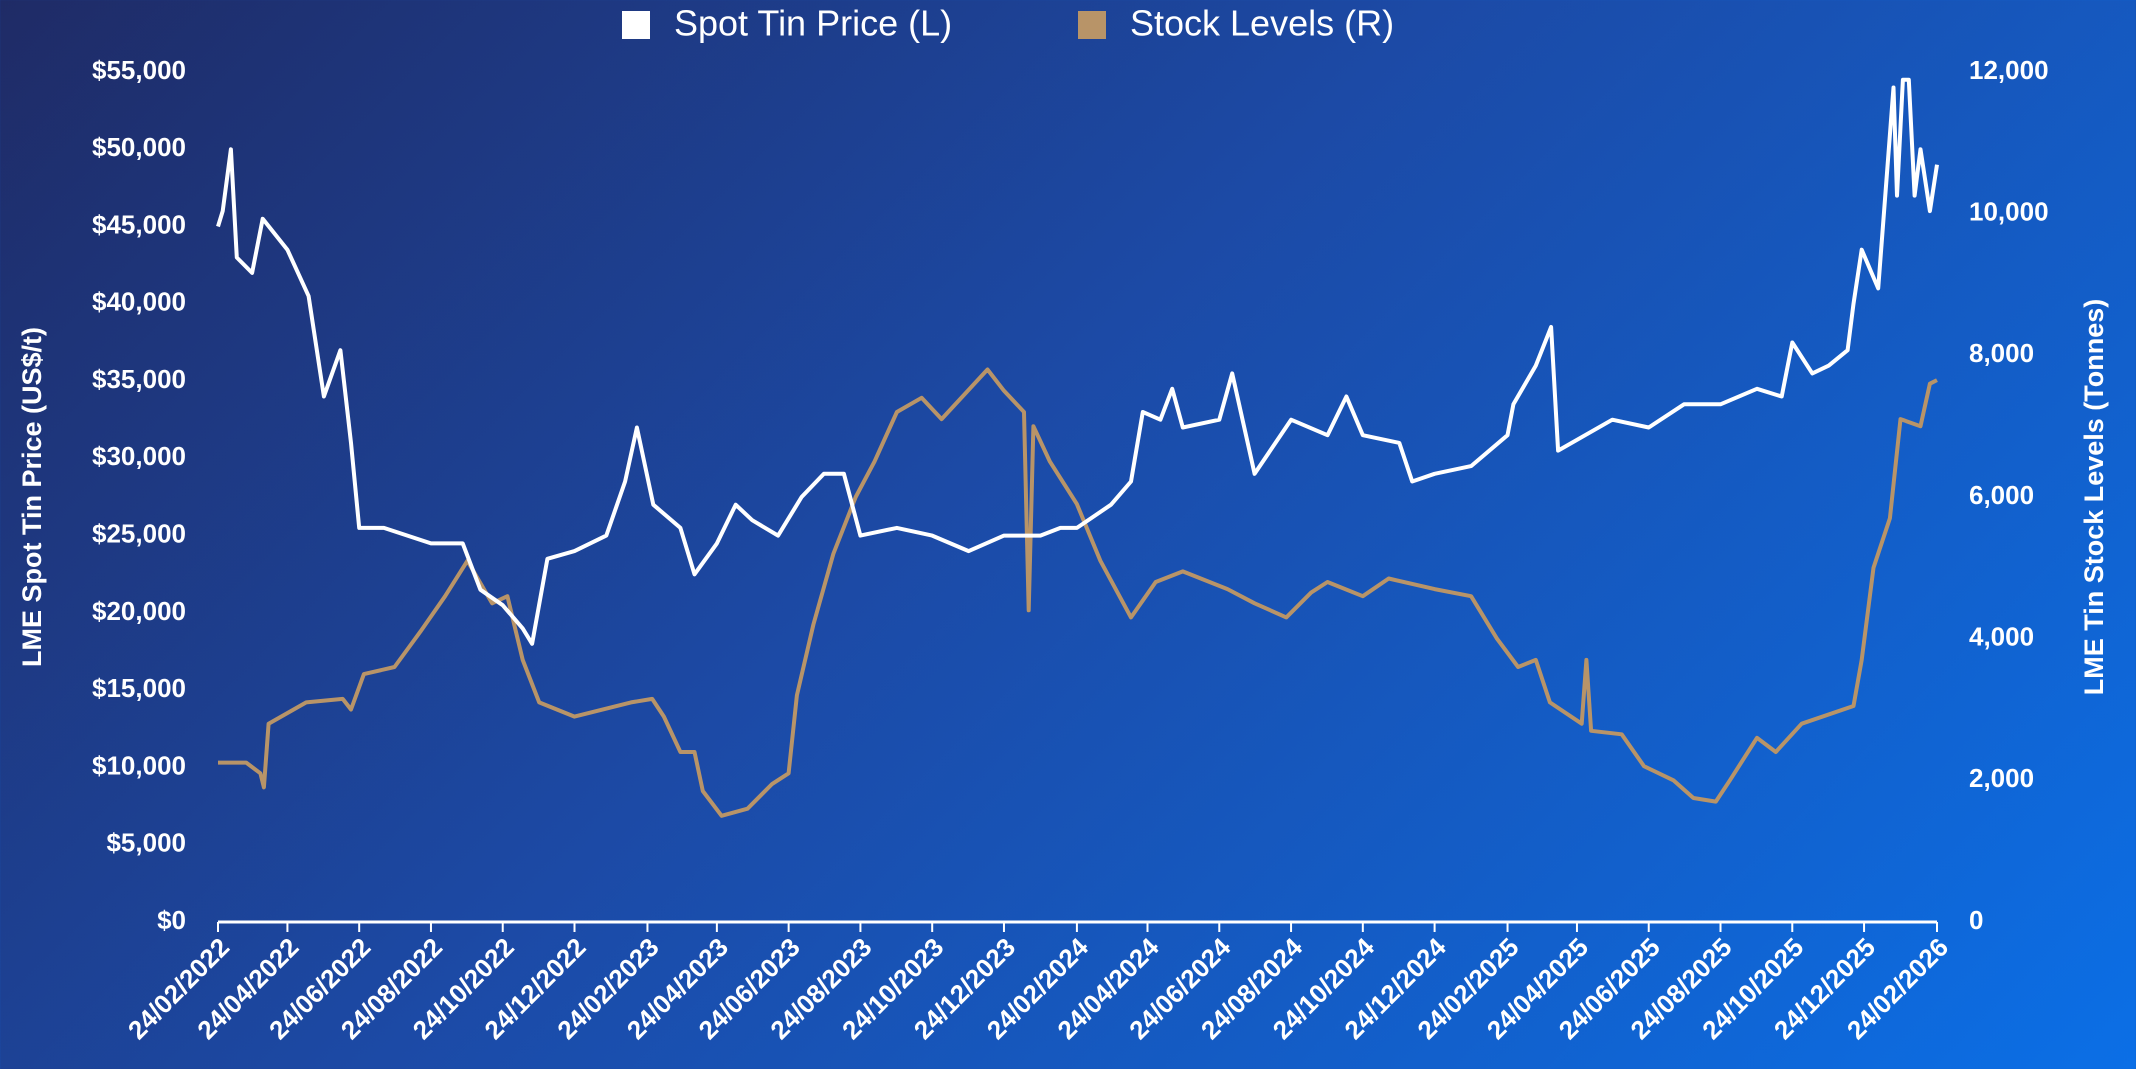  I want to click on y-tick-label: $25,000, so click(139, 534).